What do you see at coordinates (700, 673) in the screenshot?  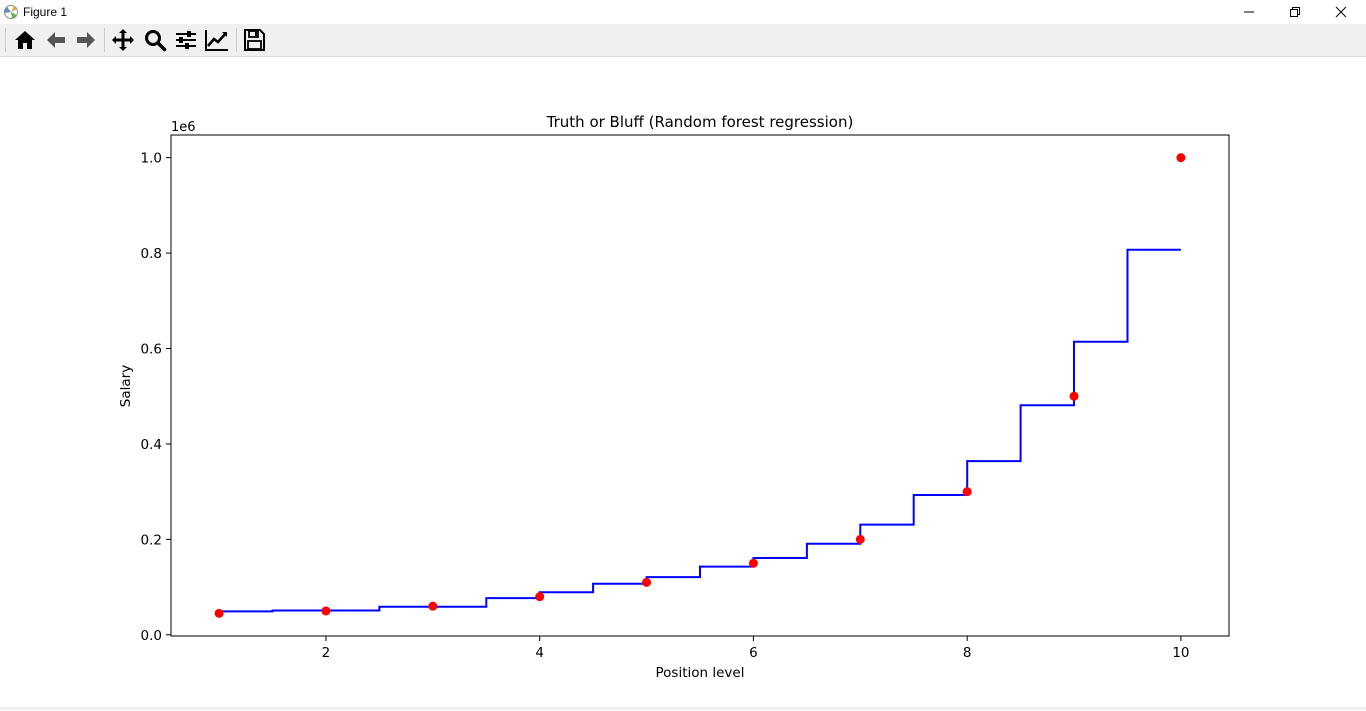 I see `x-axis-label: Position level` at bounding box center [700, 673].